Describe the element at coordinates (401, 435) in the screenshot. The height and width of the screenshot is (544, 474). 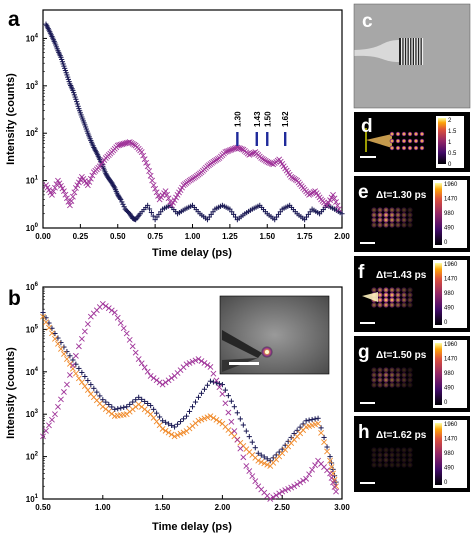
I see `panel-h-title: Δt=1.62 ps` at that location.